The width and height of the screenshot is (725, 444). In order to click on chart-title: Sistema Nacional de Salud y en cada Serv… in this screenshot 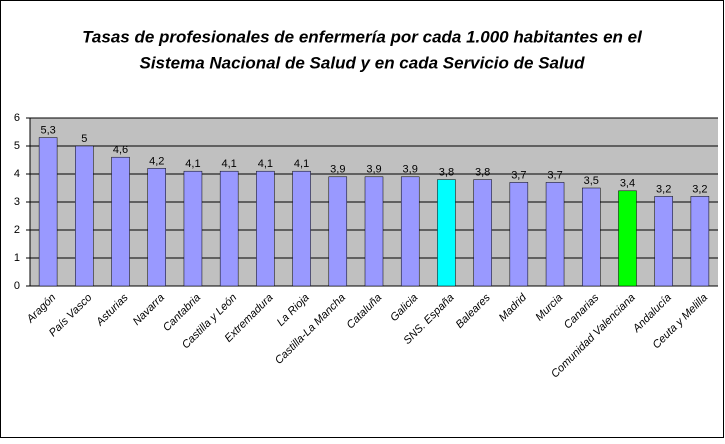, I will do `click(362, 62)`.